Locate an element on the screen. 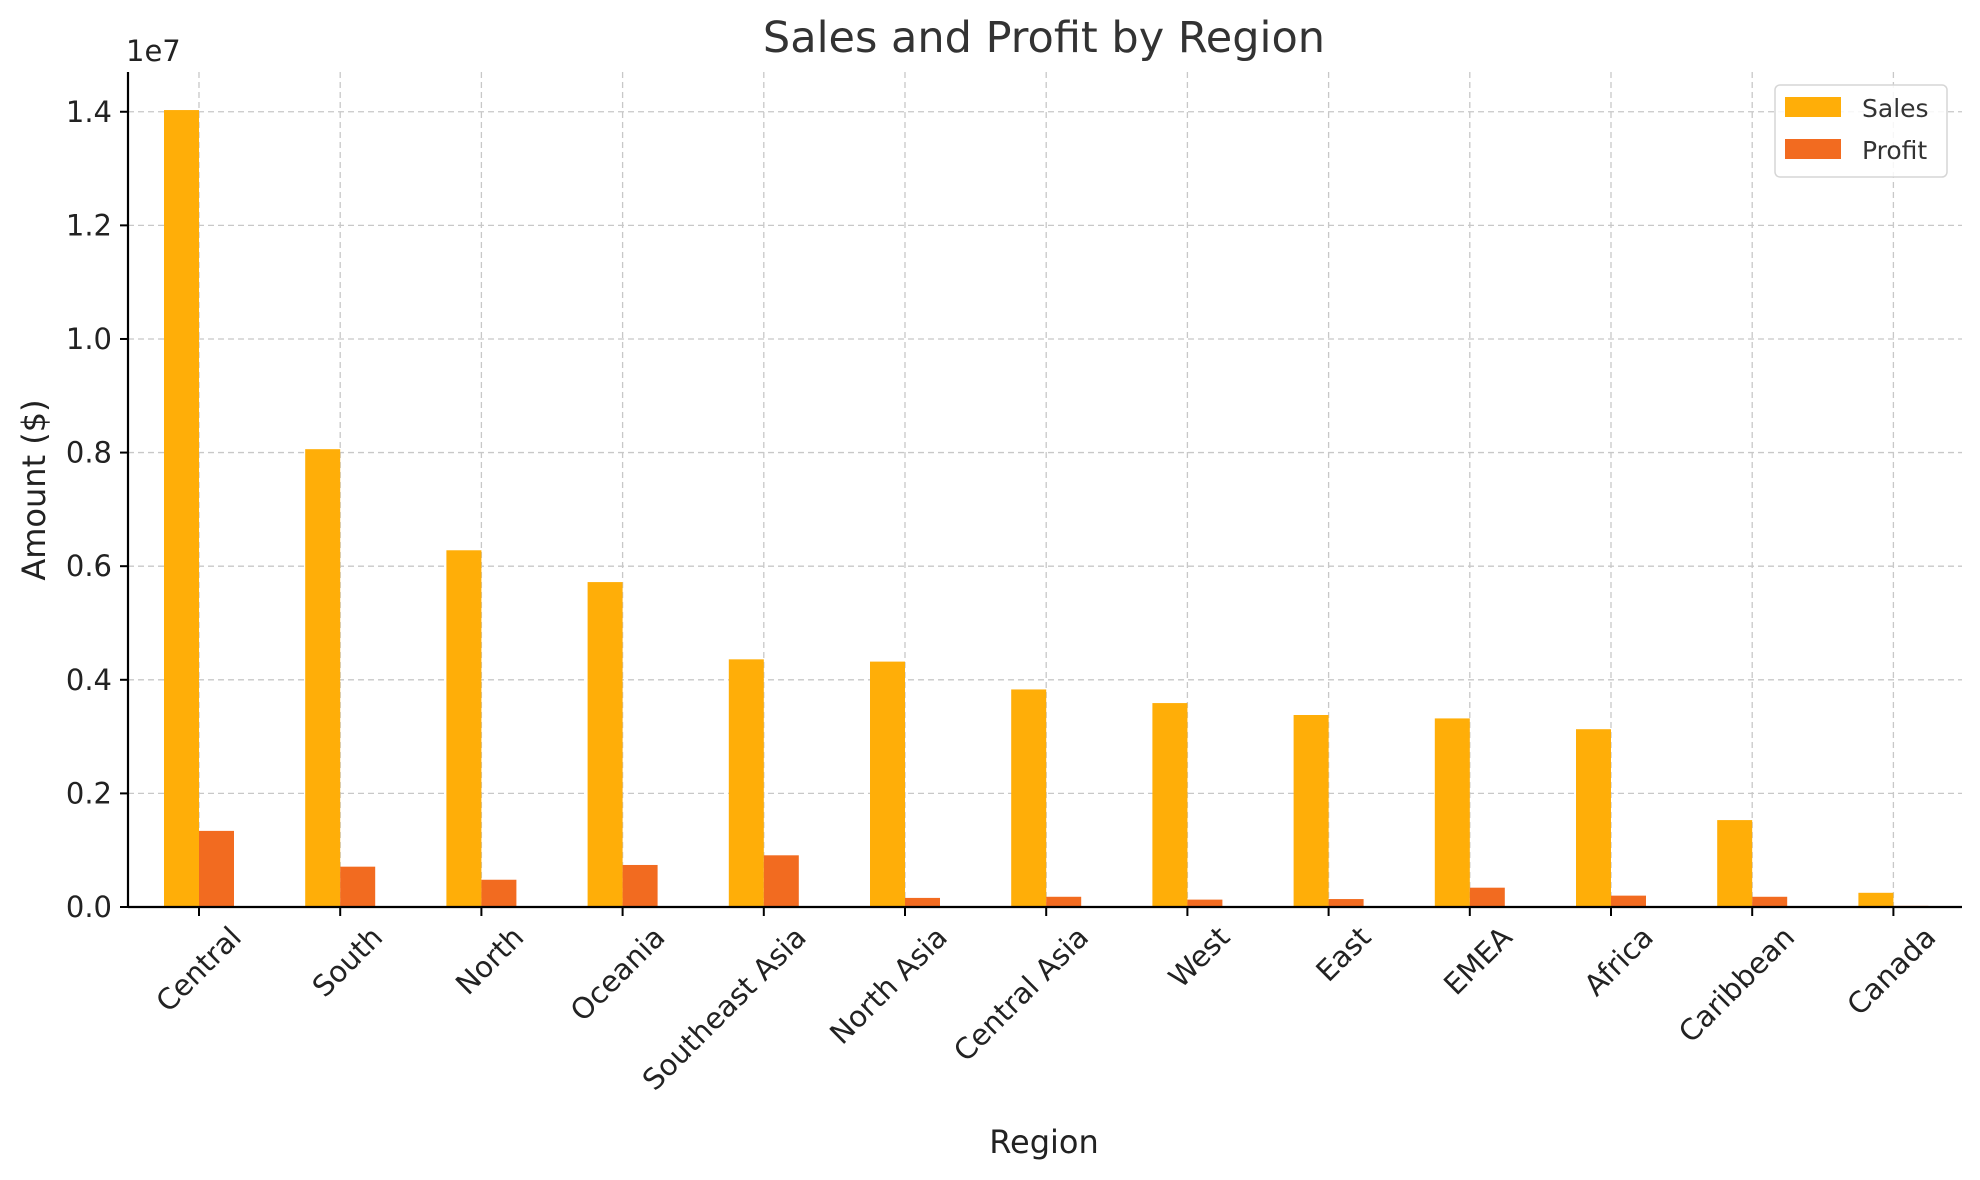 Image resolution: width=1980 pixels, height=1180 pixels. y-tick-label: 0.0 is located at coordinates (89, 907).